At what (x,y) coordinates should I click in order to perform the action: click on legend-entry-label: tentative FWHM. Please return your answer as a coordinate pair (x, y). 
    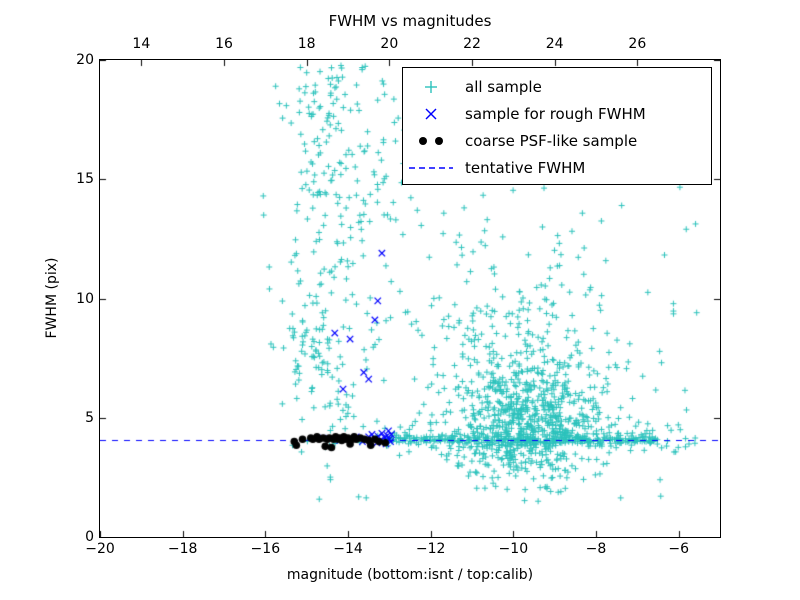
    Looking at the image, I should click on (525, 167).